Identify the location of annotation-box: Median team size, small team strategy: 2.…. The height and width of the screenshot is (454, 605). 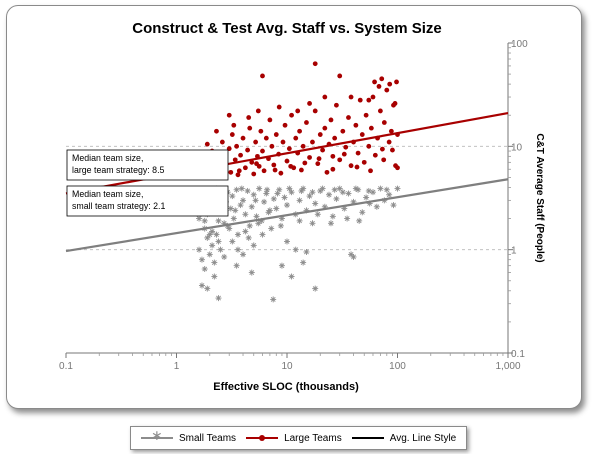
(147, 201).